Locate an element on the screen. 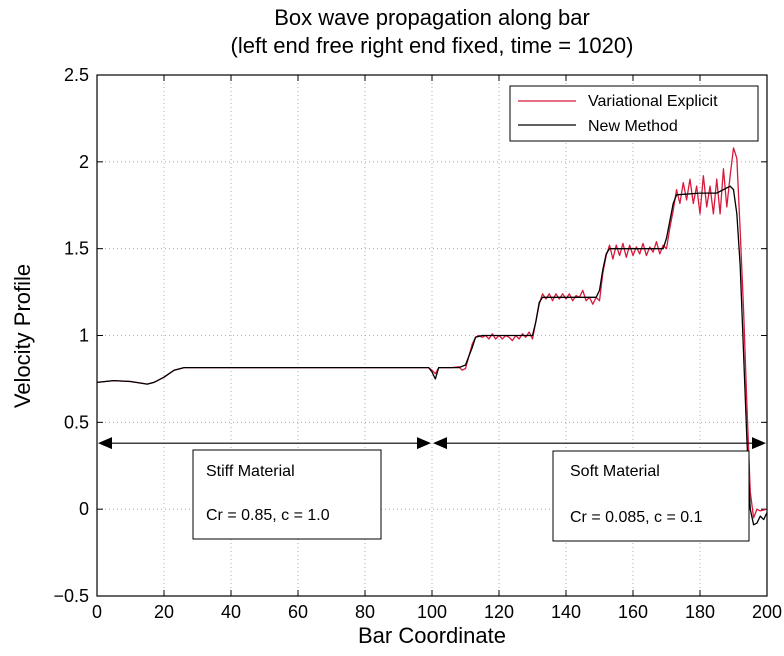 The height and width of the screenshot is (656, 784). soft-material-box: Soft Material Cr = 0.085, c = 0.1 is located at coordinates (651, 496).